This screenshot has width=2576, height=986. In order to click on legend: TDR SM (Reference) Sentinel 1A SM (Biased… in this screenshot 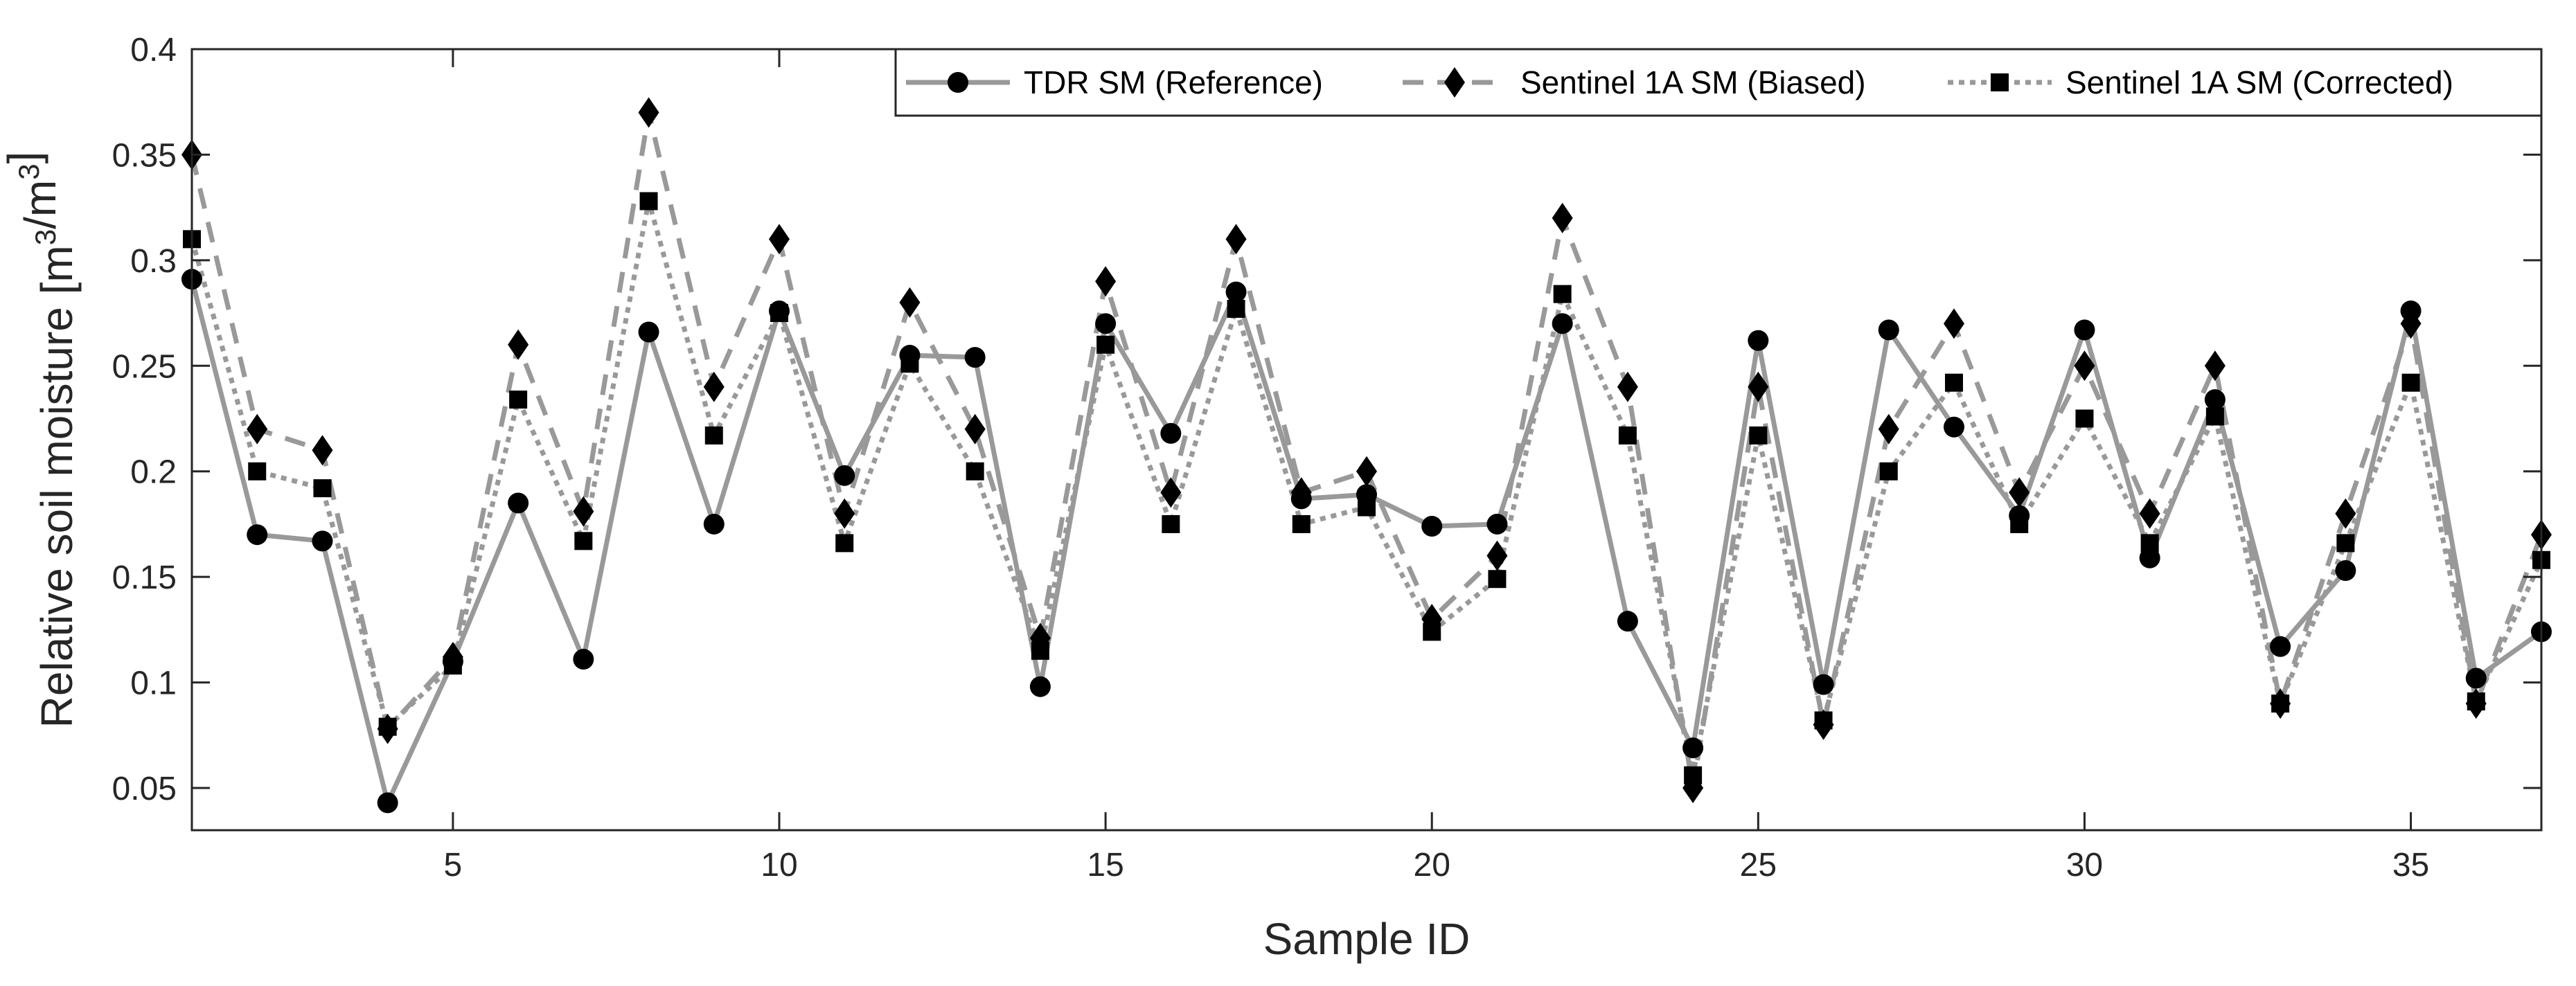, I will do `click(1718, 83)`.